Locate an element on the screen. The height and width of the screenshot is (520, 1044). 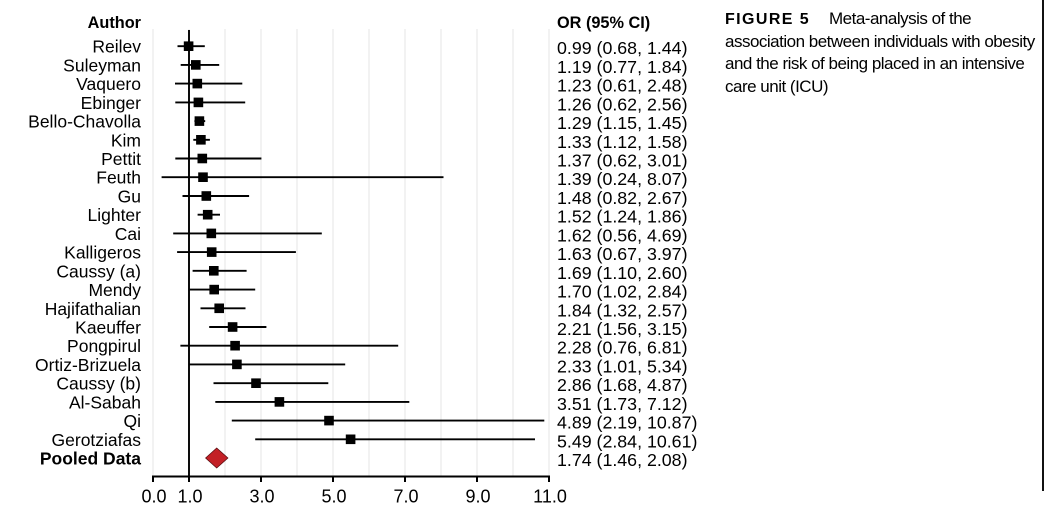
svg-text: Pooled Data is located at coordinates (90, 459).